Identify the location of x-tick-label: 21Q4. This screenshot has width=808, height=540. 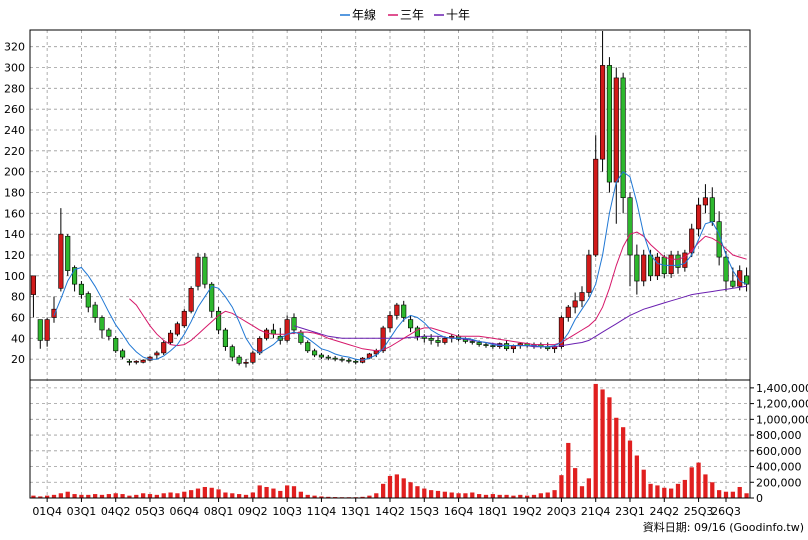
(596, 511).